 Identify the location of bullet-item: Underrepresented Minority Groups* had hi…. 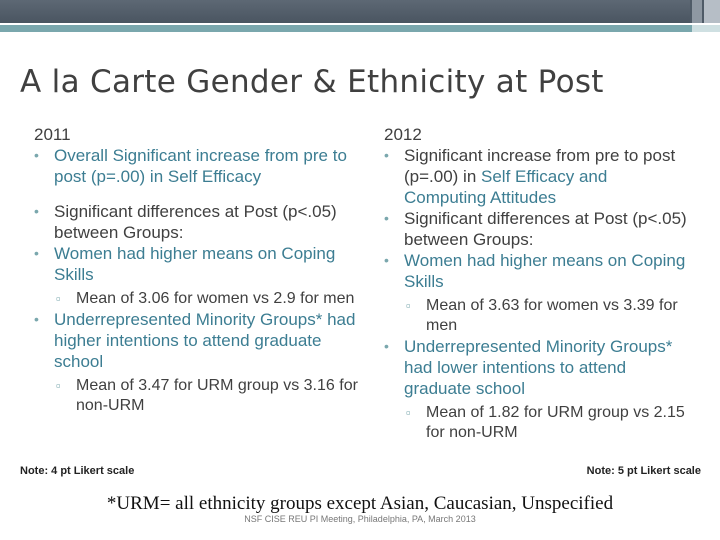
(199, 340).